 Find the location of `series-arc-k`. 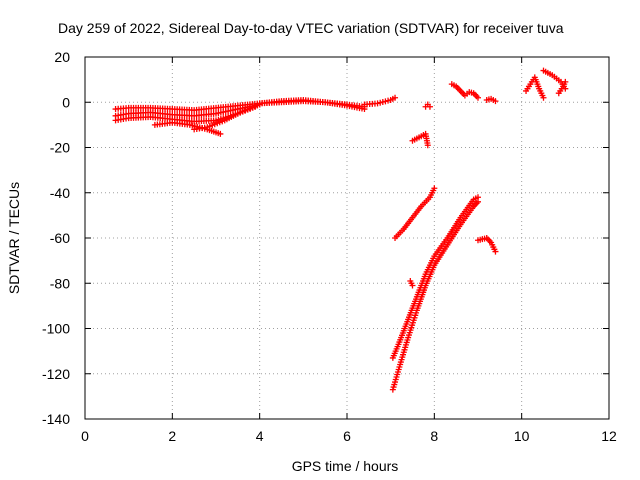

series-arc-k is located at coordinates (435, 277).